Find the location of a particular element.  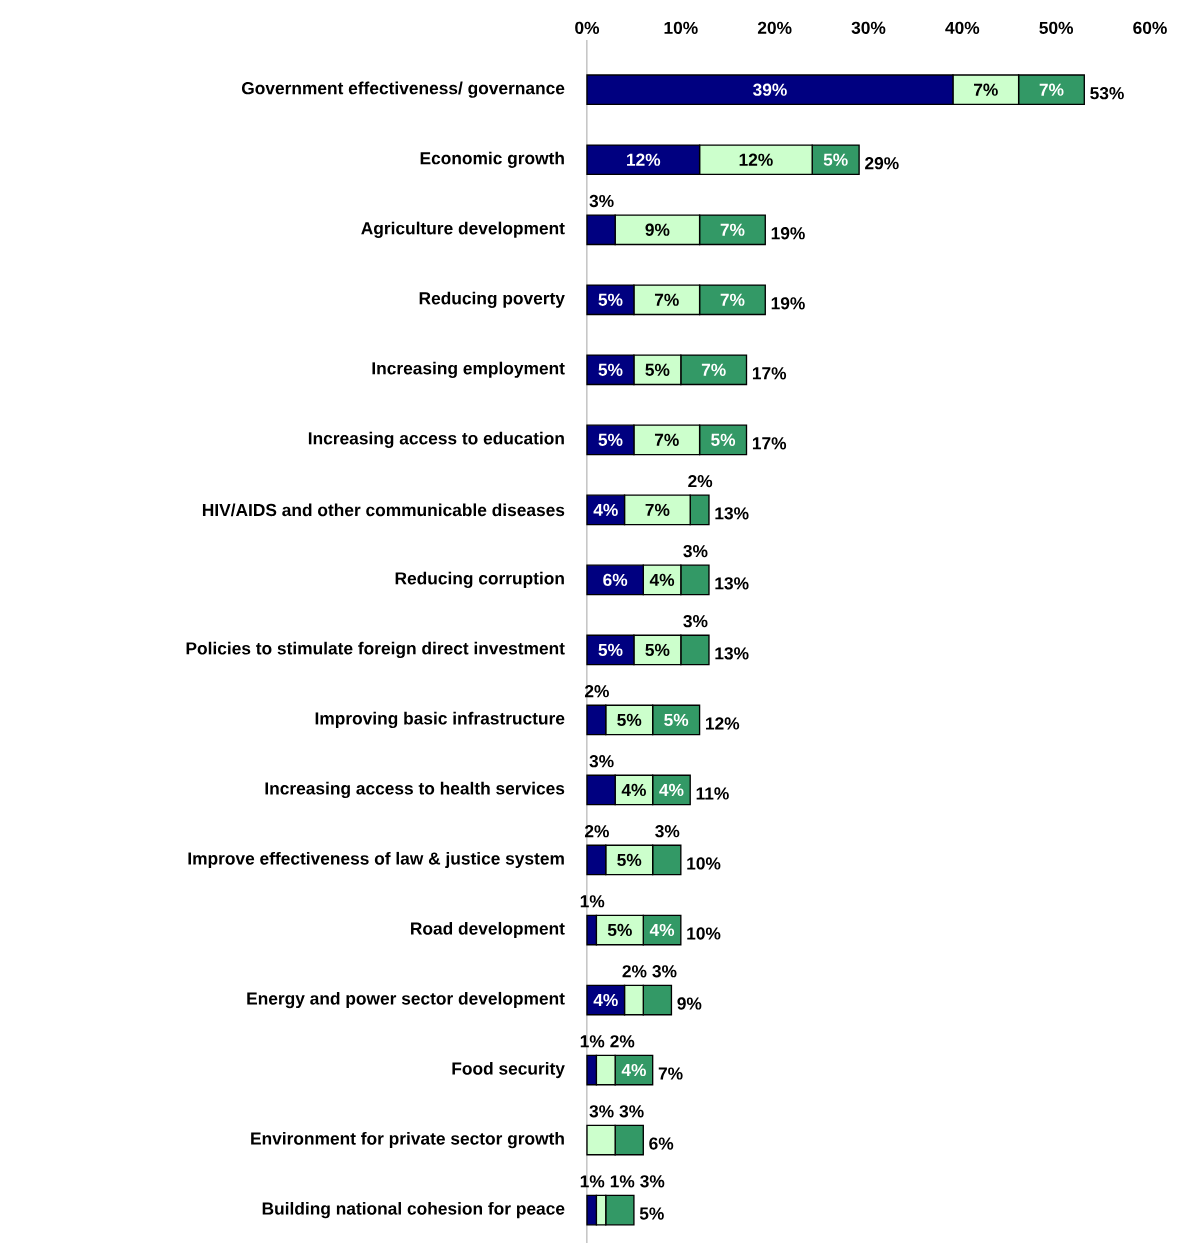

x-tick-label: 20% is located at coordinates (774, 27).